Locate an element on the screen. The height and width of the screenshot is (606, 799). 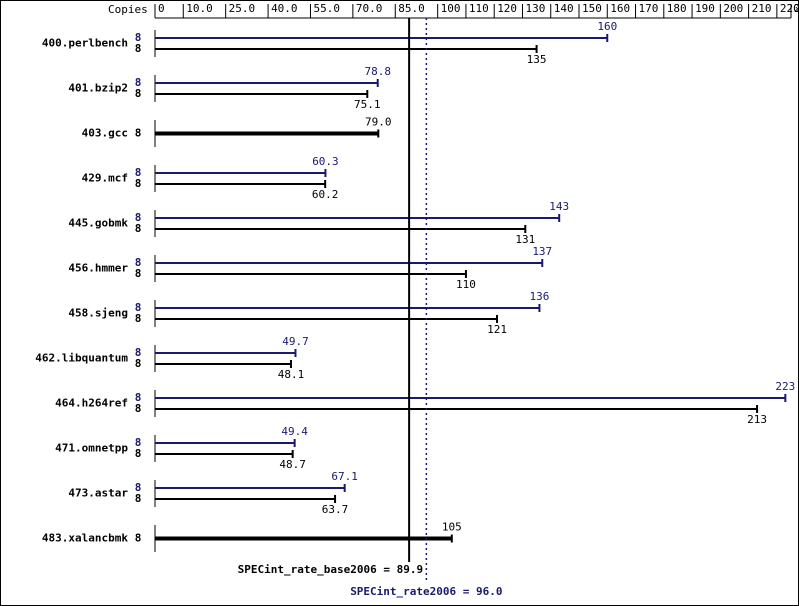
value-label: 160 is located at coordinates (607, 26).